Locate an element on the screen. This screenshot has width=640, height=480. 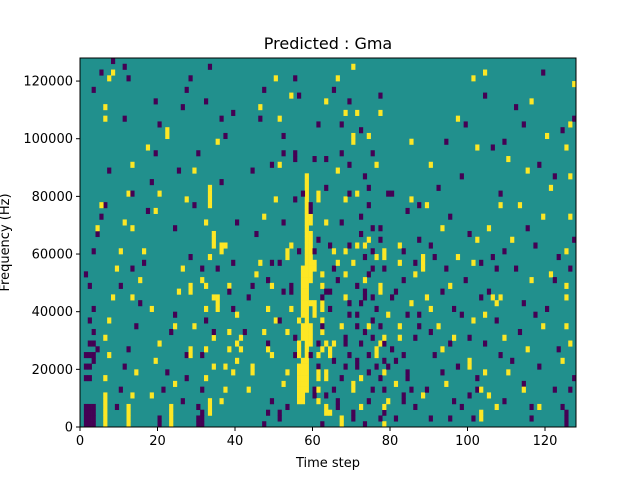
chart-title: Predicted : Gma is located at coordinates (328, 43).